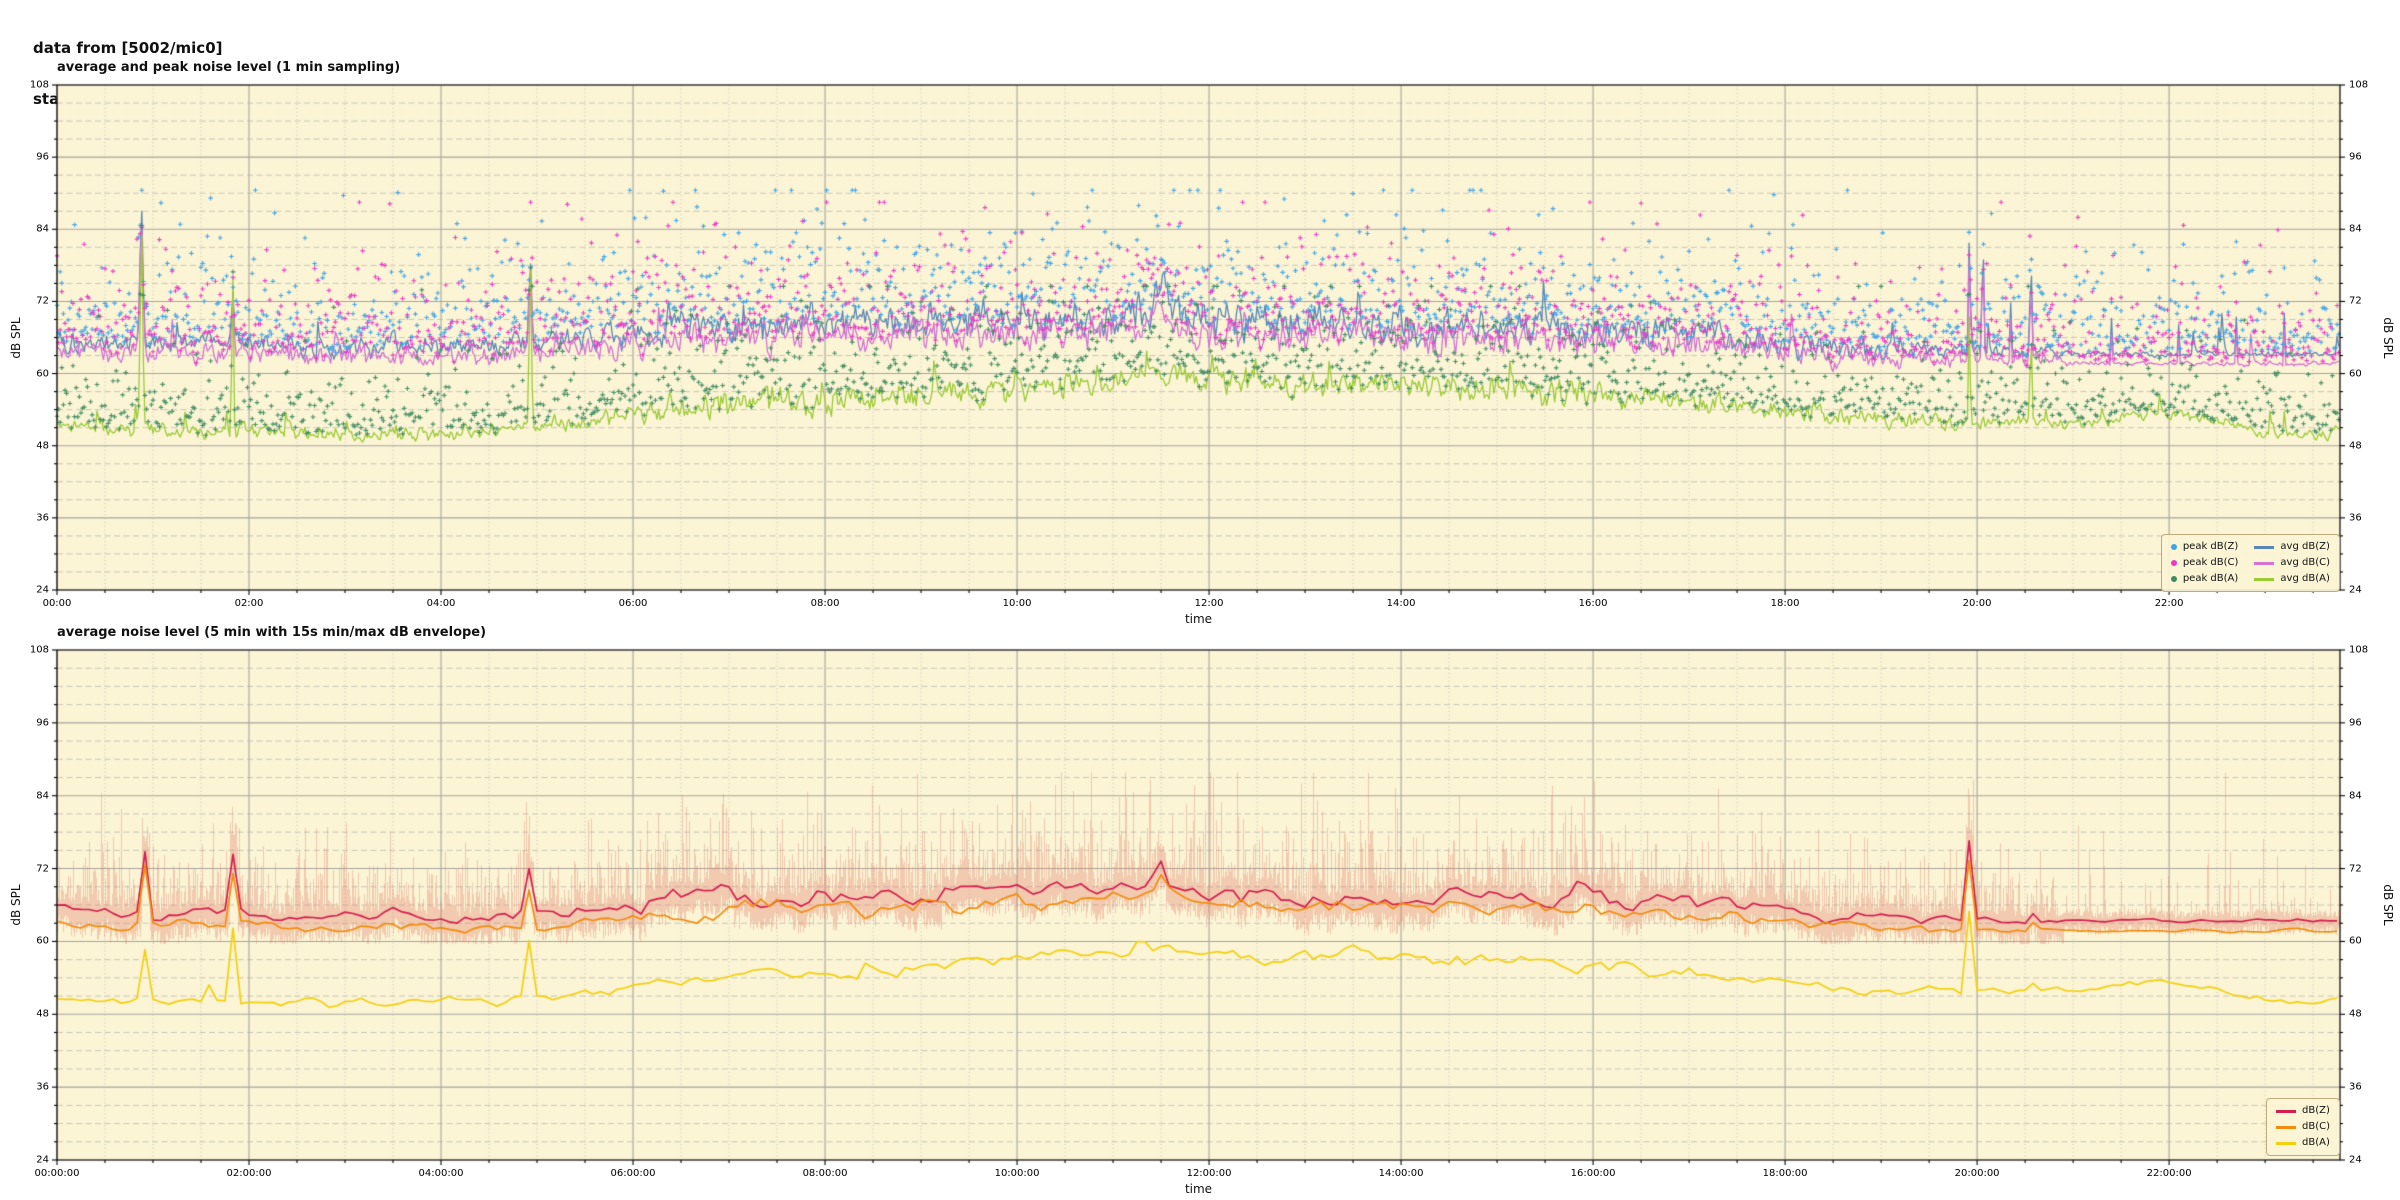  What do you see at coordinates (1017, 1173) in the screenshot?
I see `tick-label: 10:00:00` at bounding box center [1017, 1173].